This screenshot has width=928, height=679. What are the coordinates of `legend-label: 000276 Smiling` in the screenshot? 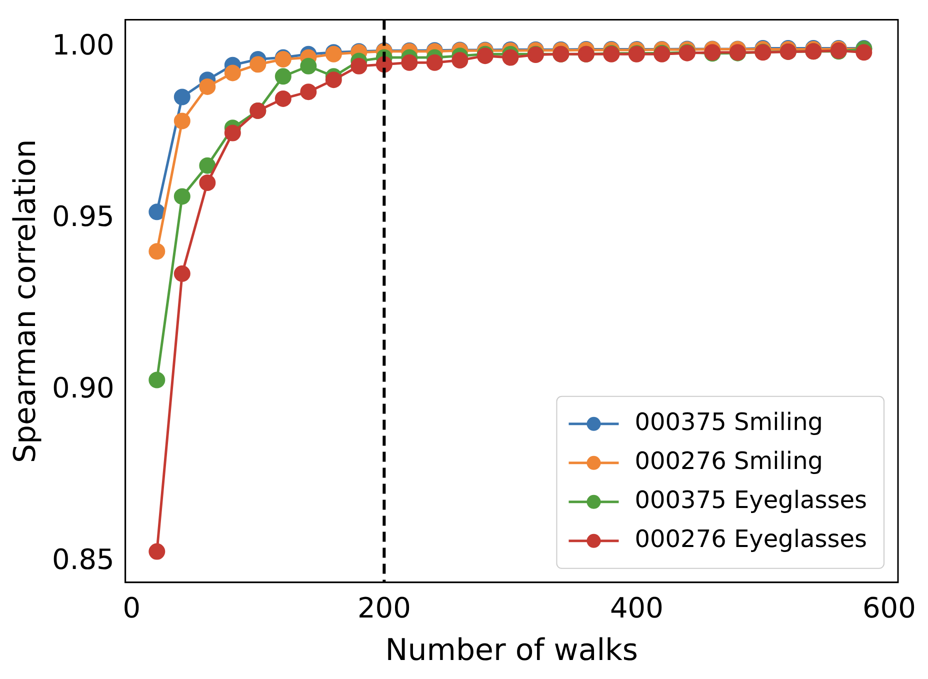 It's located at (729, 461).